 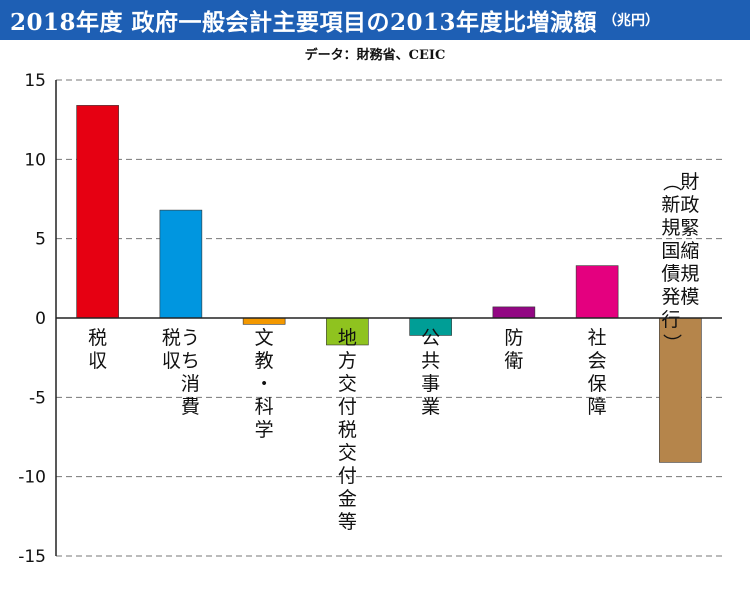 What do you see at coordinates (597, 361) in the screenshot?
I see `svg-text: 会` at bounding box center [597, 361].